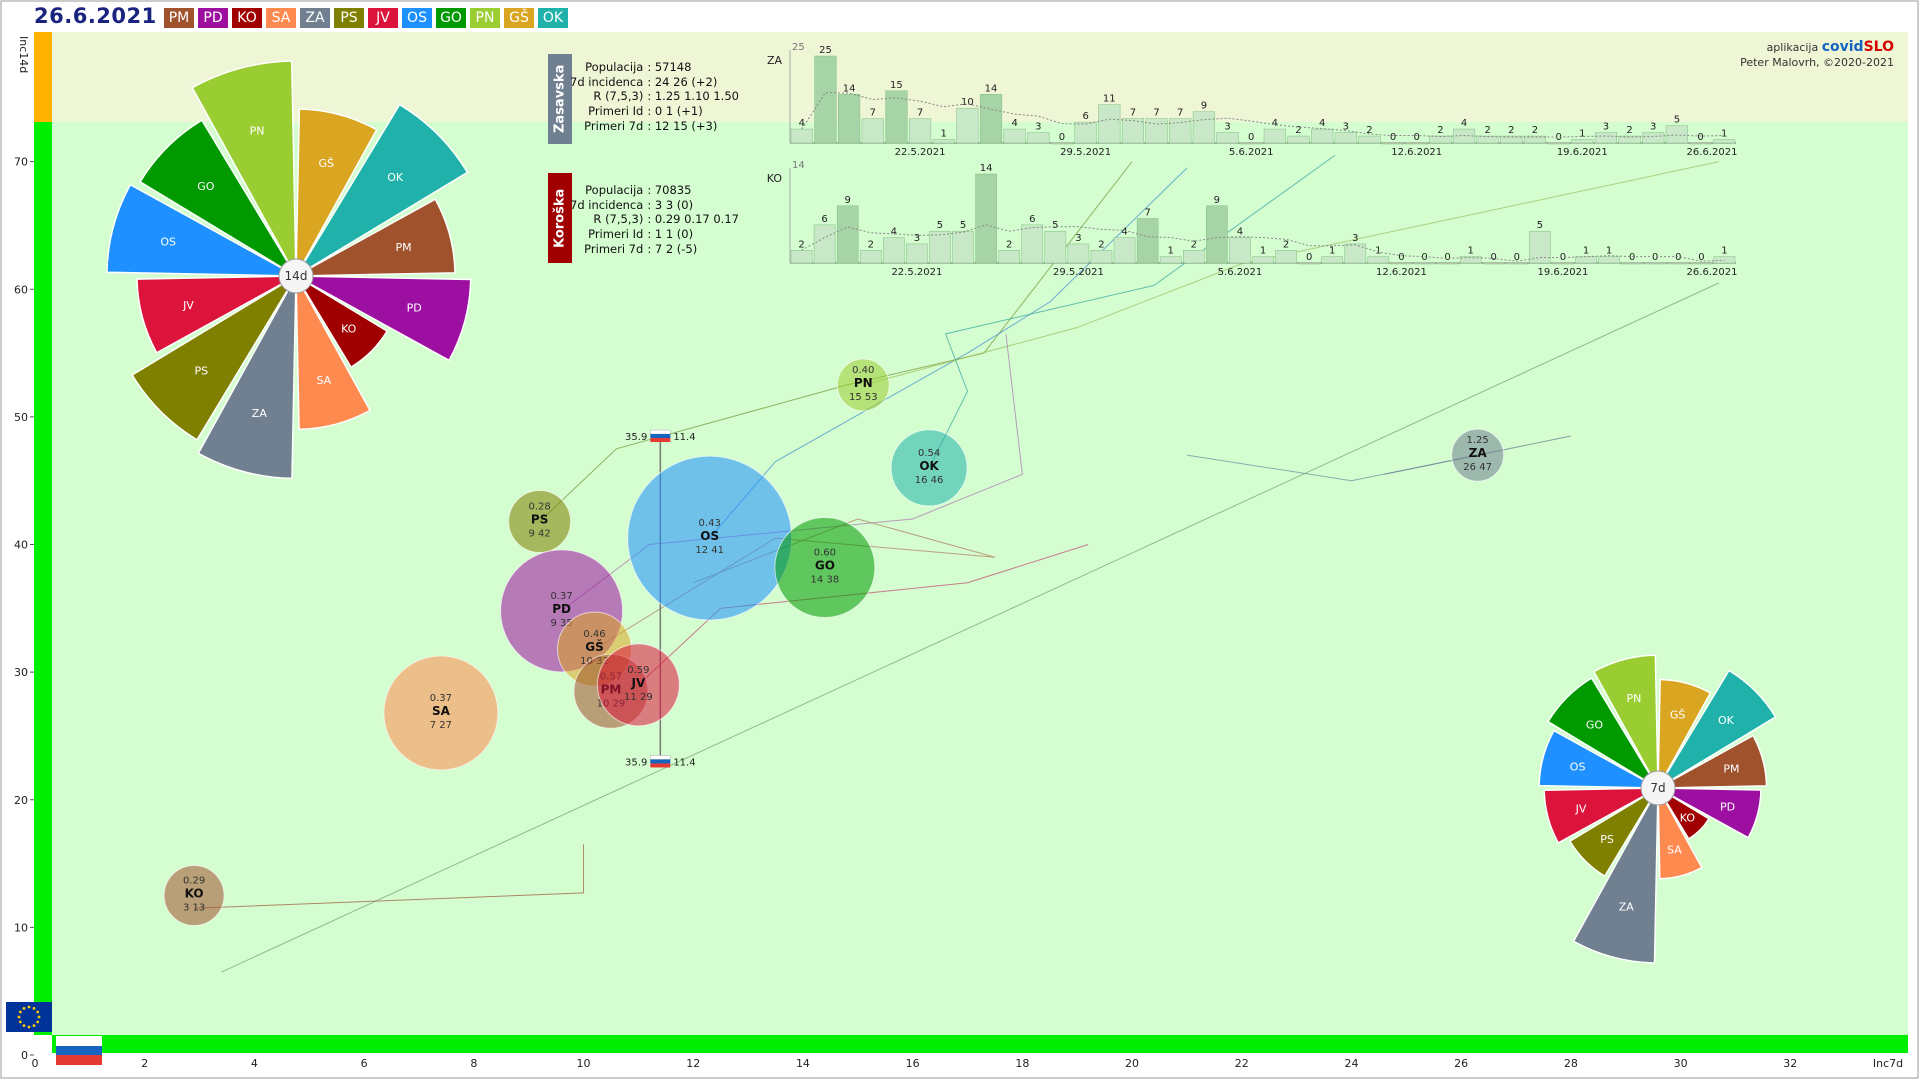  What do you see at coordinates (1109, 99) in the screenshot?
I see `bar-value-label: 11` at bounding box center [1109, 99].